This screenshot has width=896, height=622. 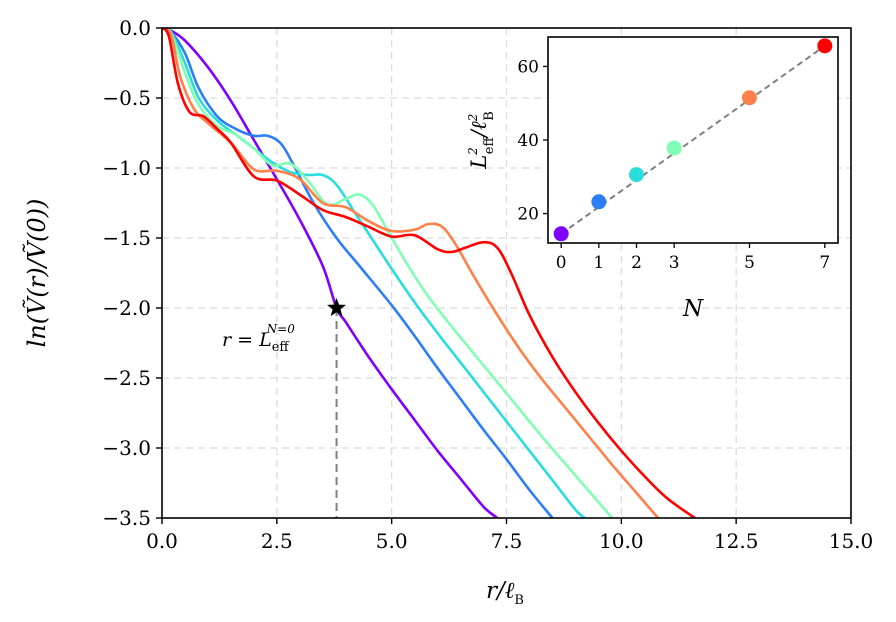 I want to click on annotation-prefix: r = L, so click(x=247, y=340).